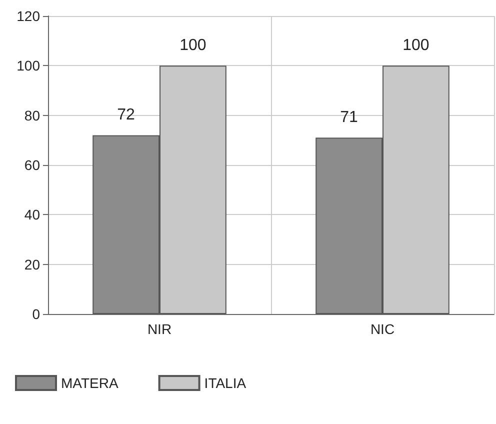  I want to click on legend-label: ITALIA, so click(225, 383).